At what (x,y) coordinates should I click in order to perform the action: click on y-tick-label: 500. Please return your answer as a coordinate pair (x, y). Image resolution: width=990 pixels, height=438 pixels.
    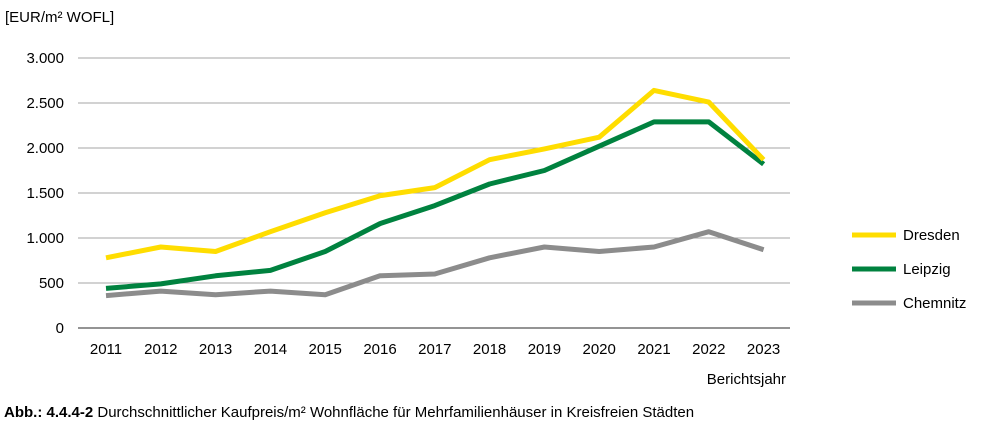
    Looking at the image, I should click on (51, 283).